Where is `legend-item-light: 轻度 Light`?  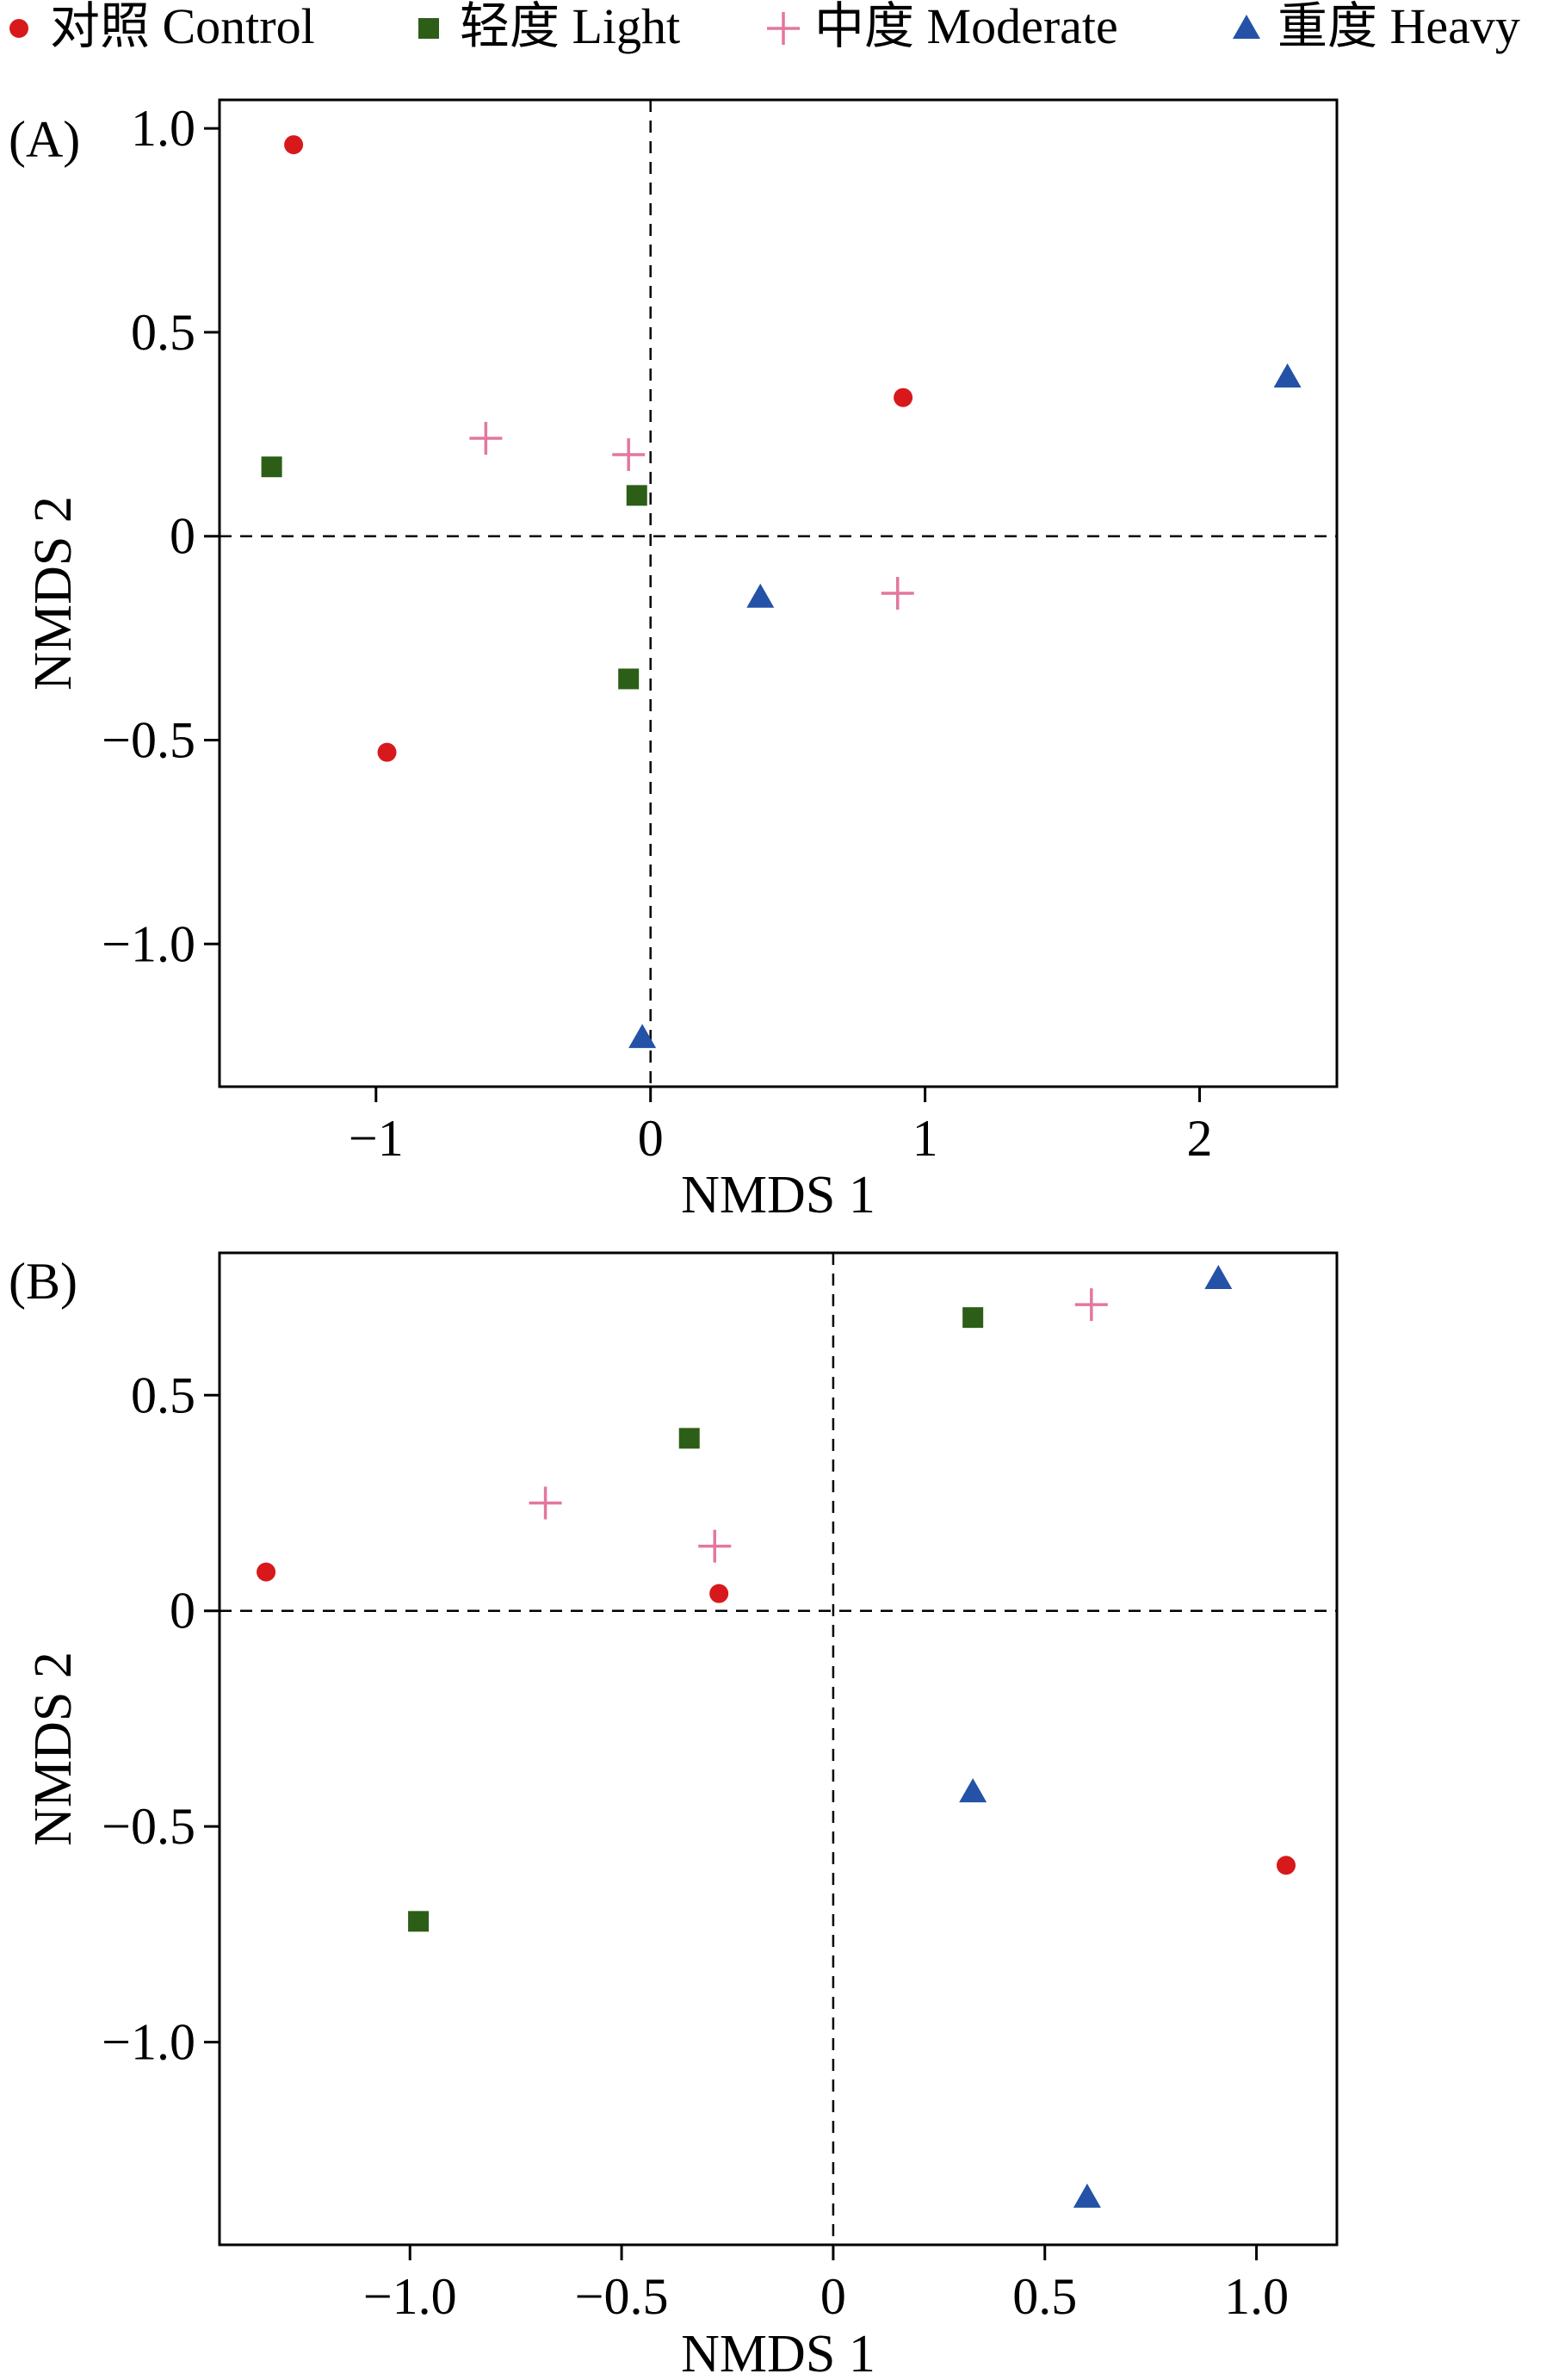
legend-item-light: 轻度 Light is located at coordinates (549, 27).